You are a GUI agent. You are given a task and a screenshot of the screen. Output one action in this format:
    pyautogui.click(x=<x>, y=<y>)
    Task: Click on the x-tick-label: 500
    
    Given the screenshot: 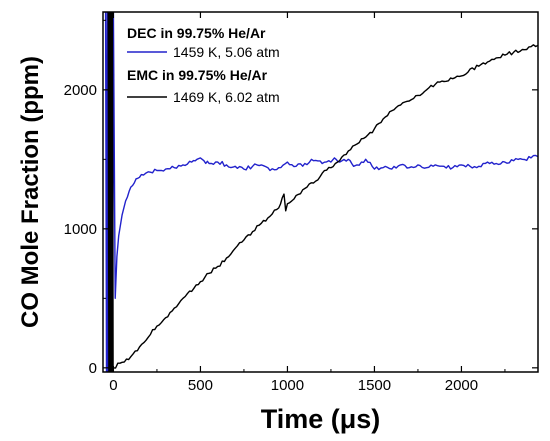 What is the action you would take?
    pyautogui.click(x=200, y=385)
    